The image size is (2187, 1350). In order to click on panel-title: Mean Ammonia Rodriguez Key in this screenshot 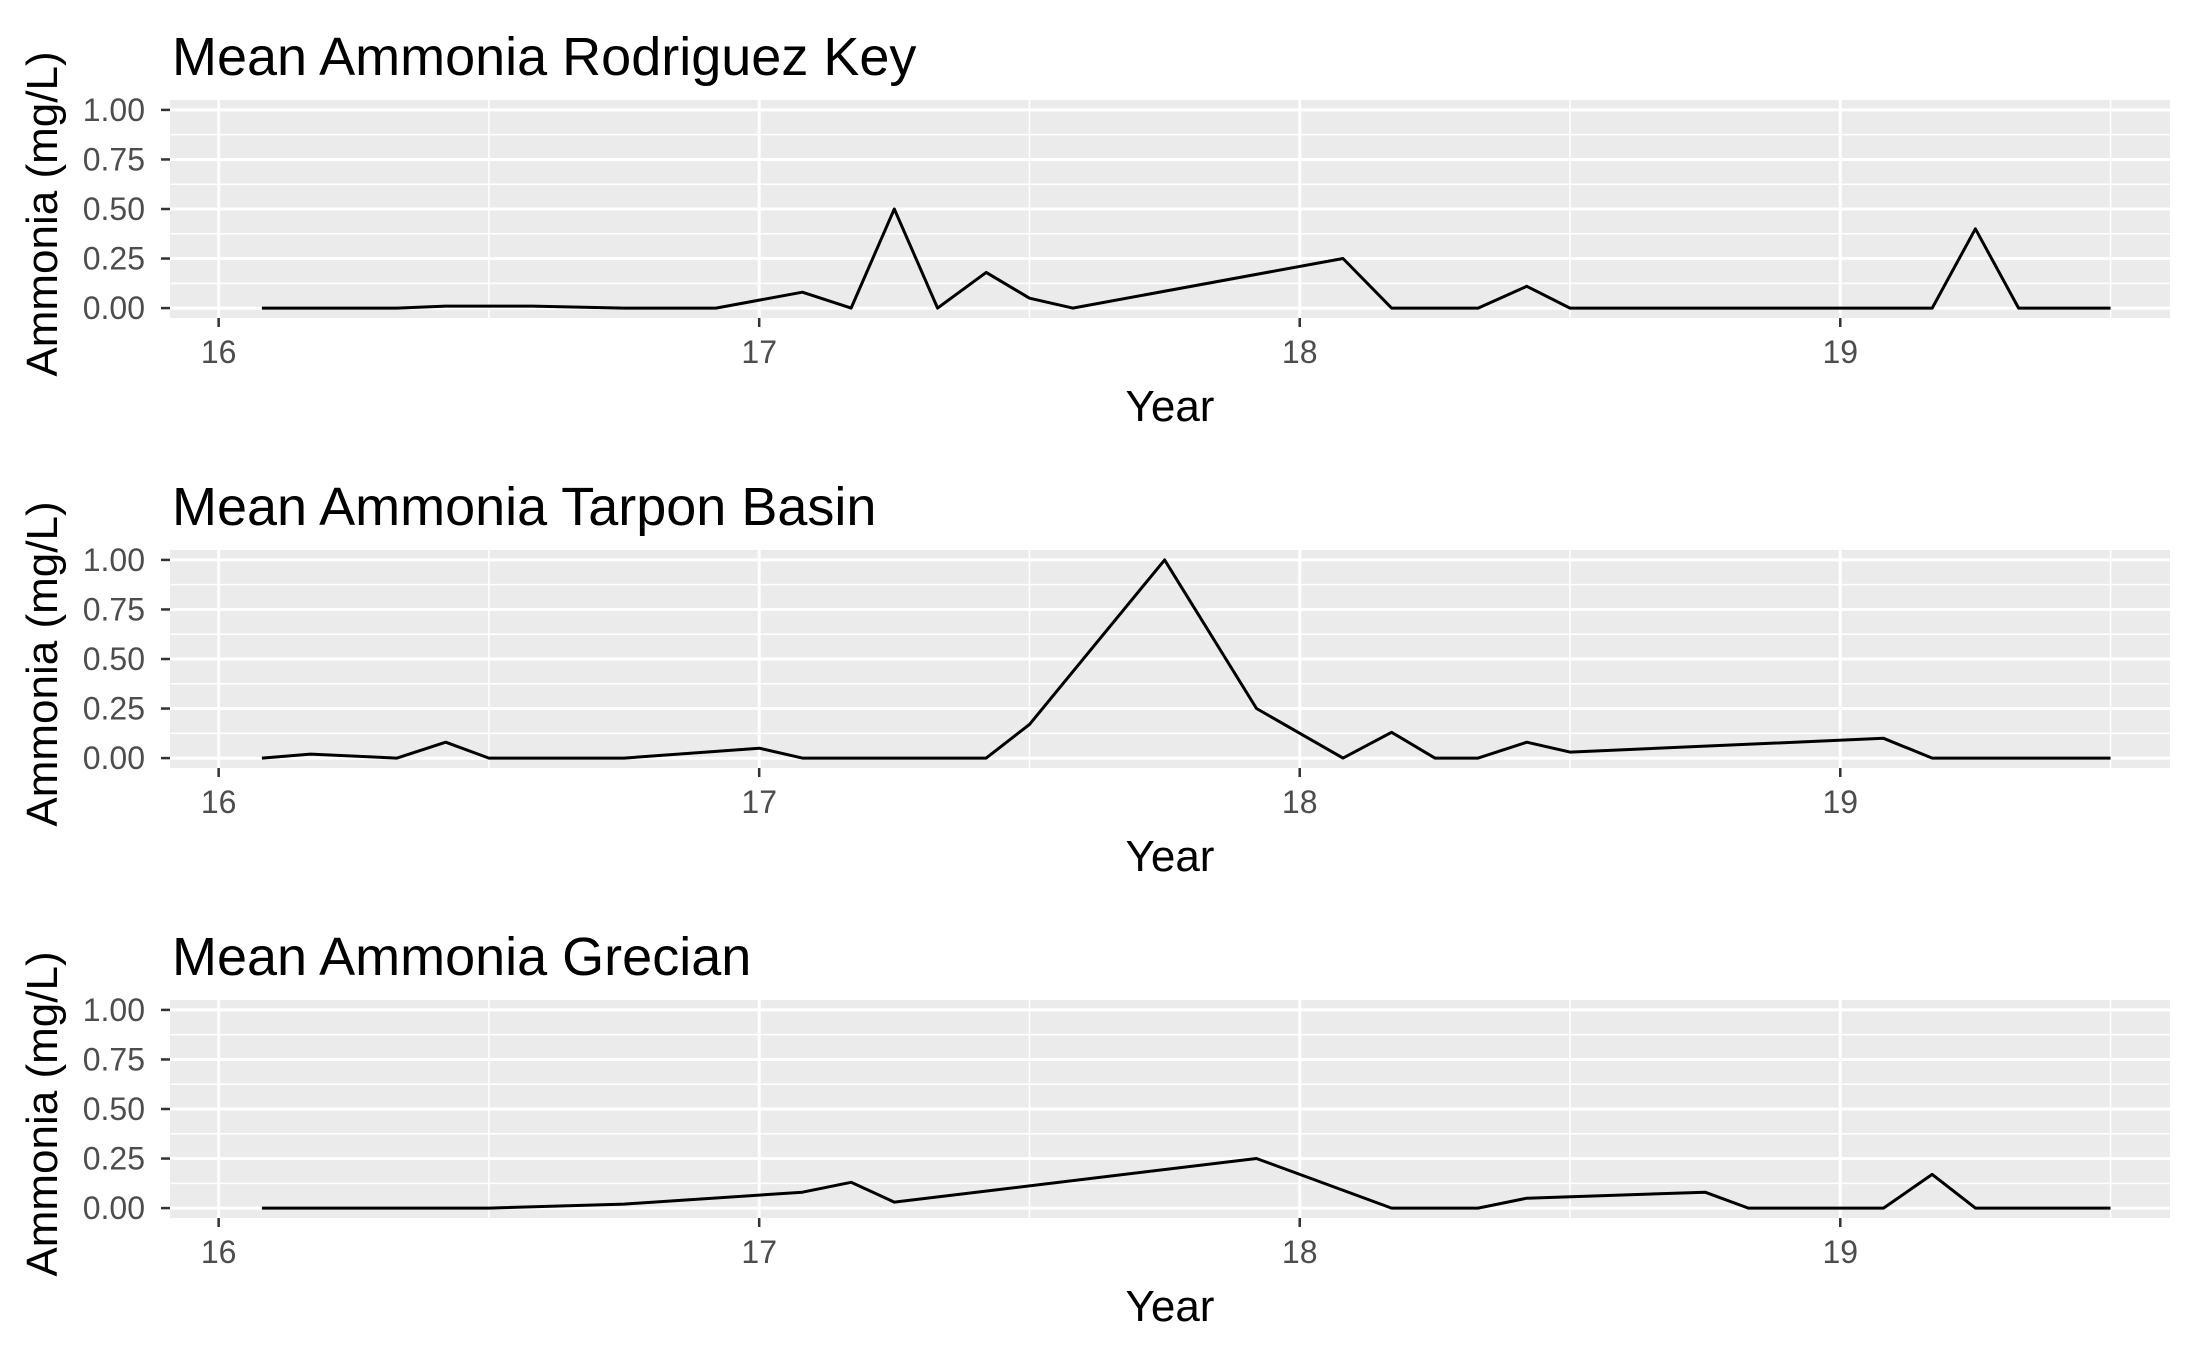, I will do `click(544, 57)`.